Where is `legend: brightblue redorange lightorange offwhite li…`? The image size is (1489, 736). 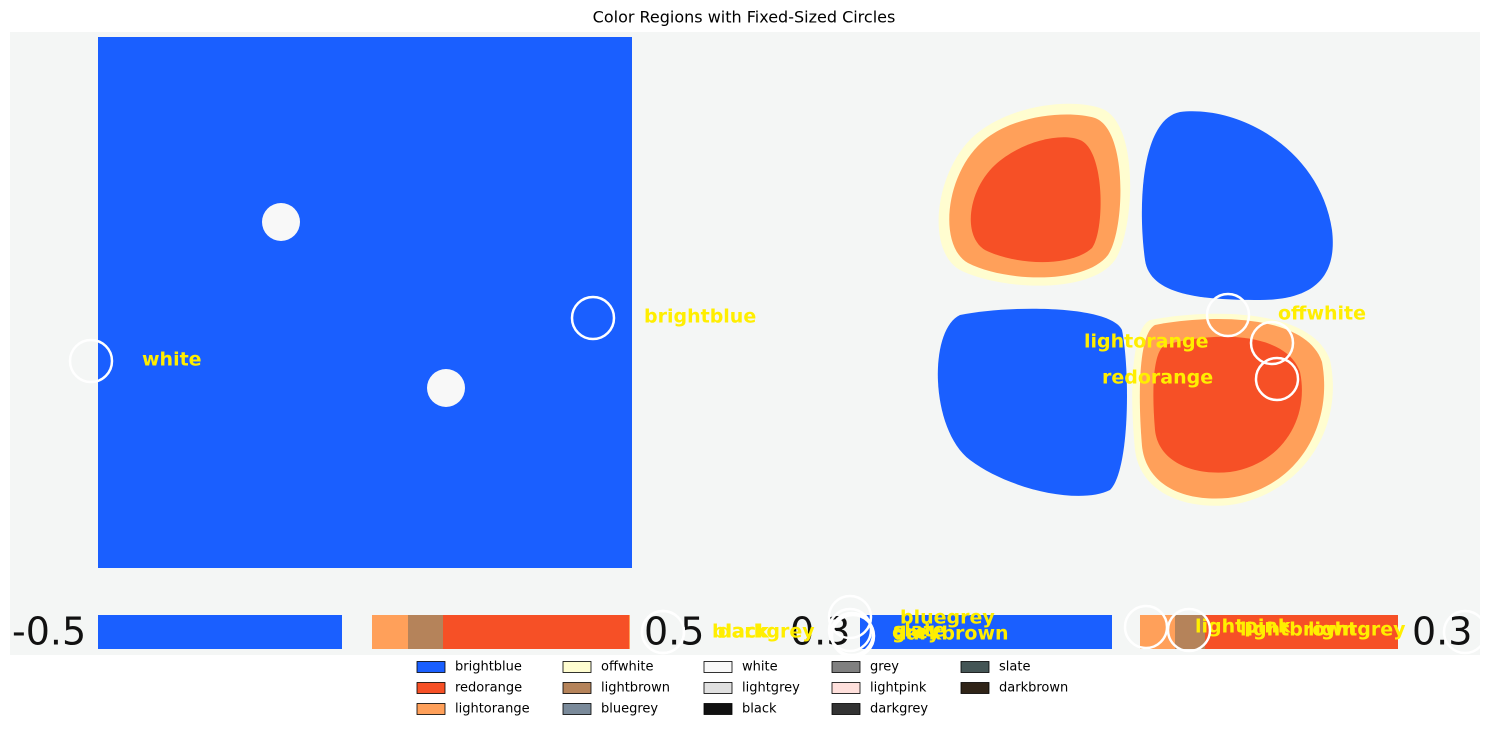 legend: brightblue redorange lightorange offwhite li… is located at coordinates (745, 689).